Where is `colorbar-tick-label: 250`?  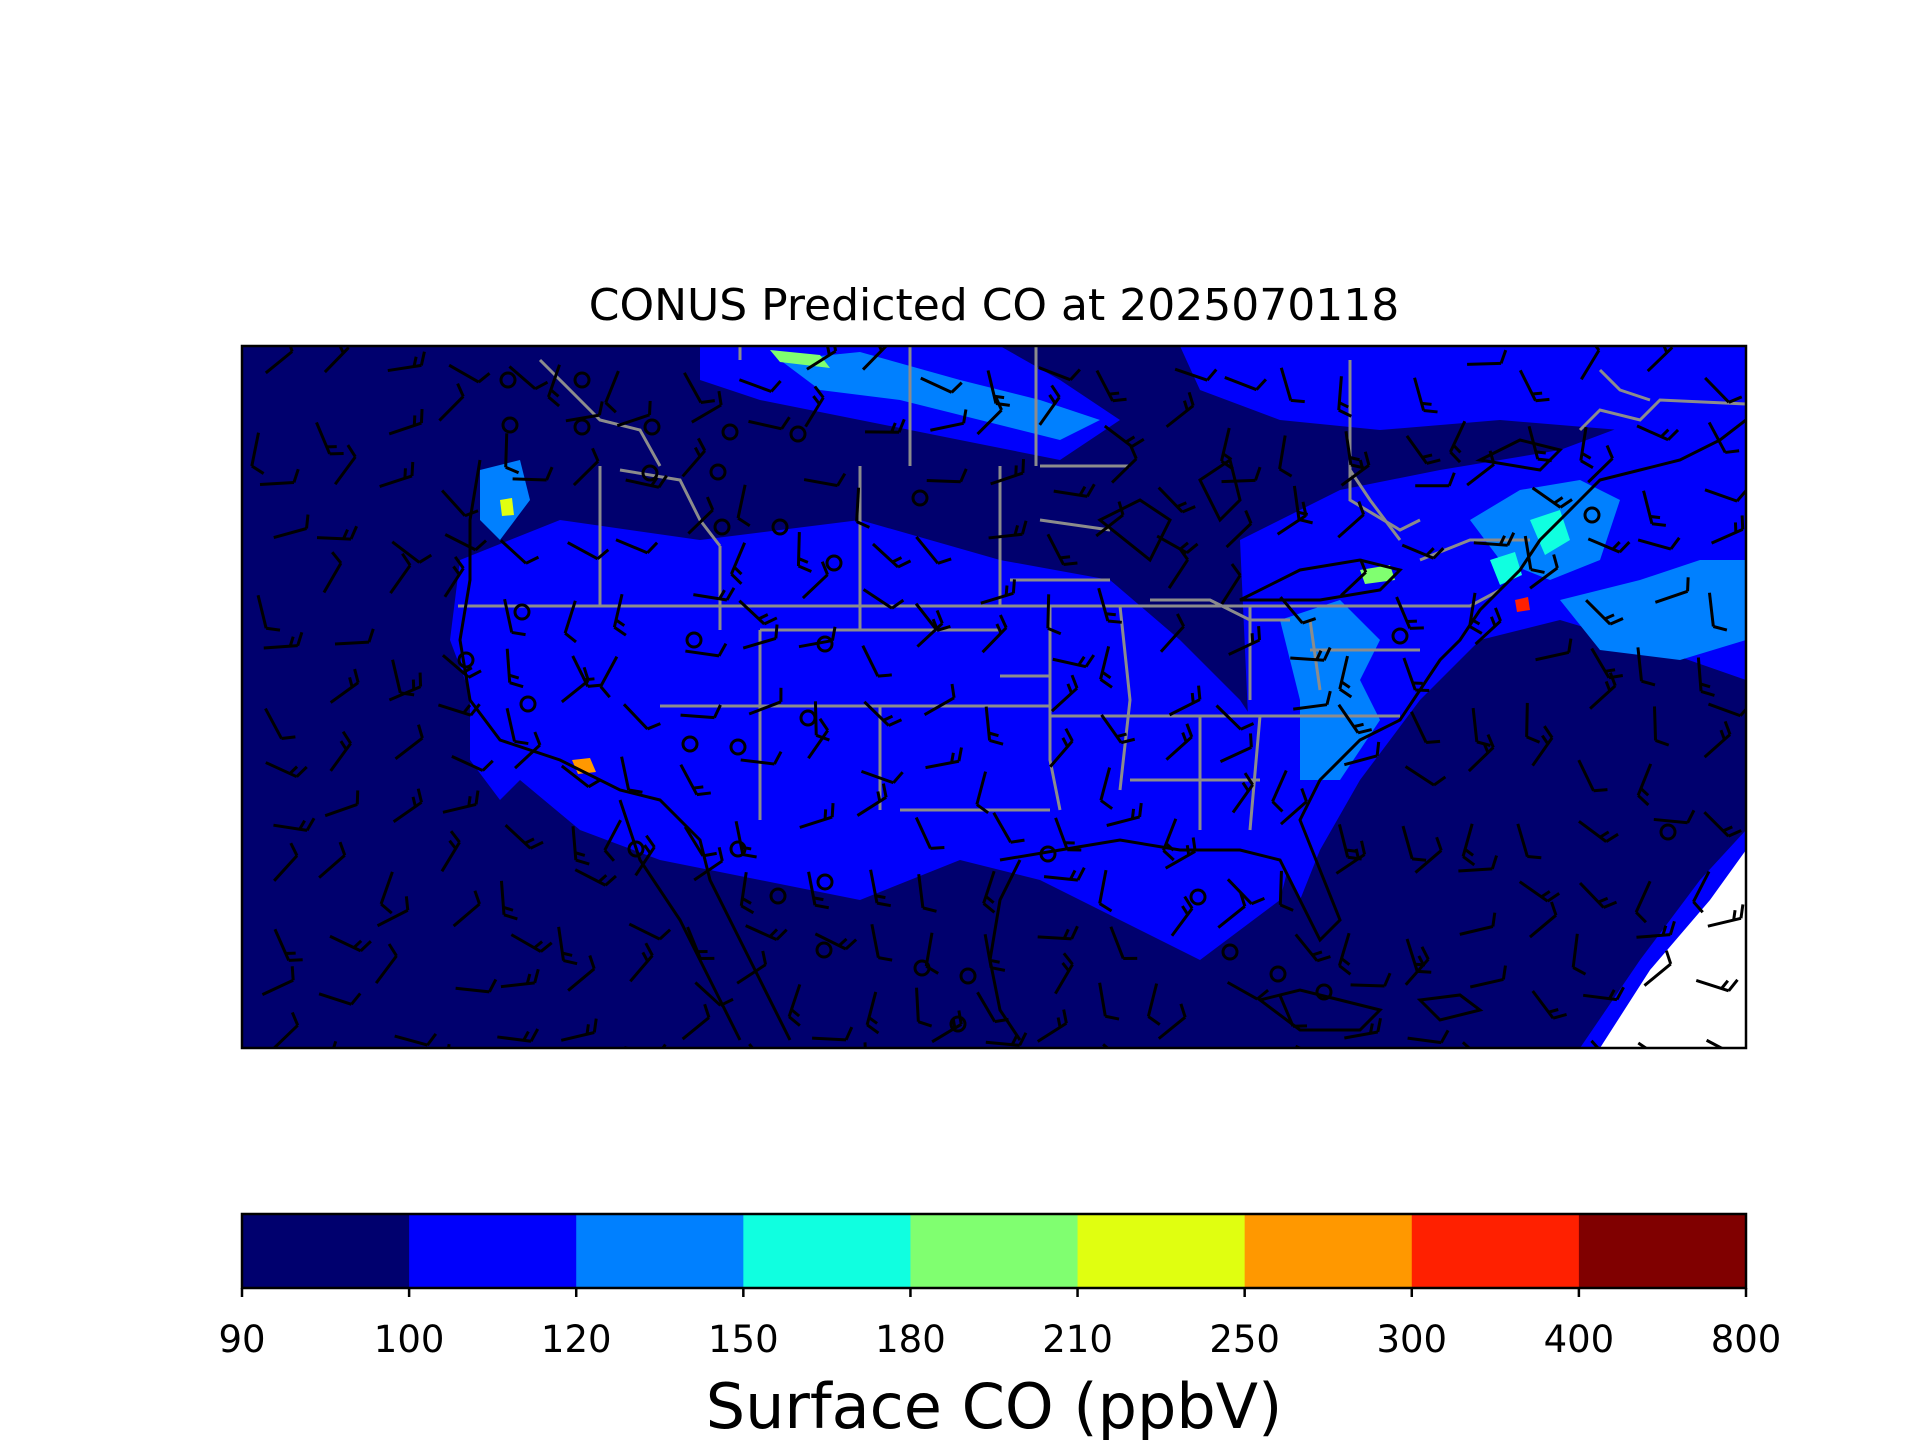
colorbar-tick-label: 250 is located at coordinates (1244, 1339).